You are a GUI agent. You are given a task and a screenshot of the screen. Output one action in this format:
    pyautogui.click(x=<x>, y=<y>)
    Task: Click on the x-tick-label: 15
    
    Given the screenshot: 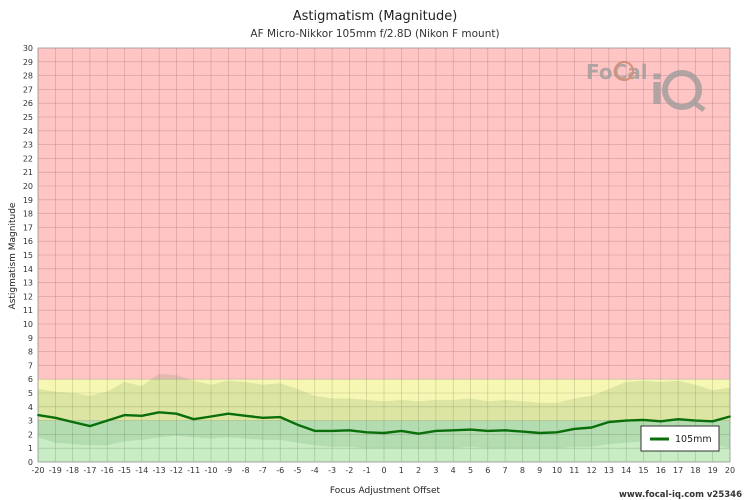 What is the action you would take?
    pyautogui.click(x=643, y=470)
    